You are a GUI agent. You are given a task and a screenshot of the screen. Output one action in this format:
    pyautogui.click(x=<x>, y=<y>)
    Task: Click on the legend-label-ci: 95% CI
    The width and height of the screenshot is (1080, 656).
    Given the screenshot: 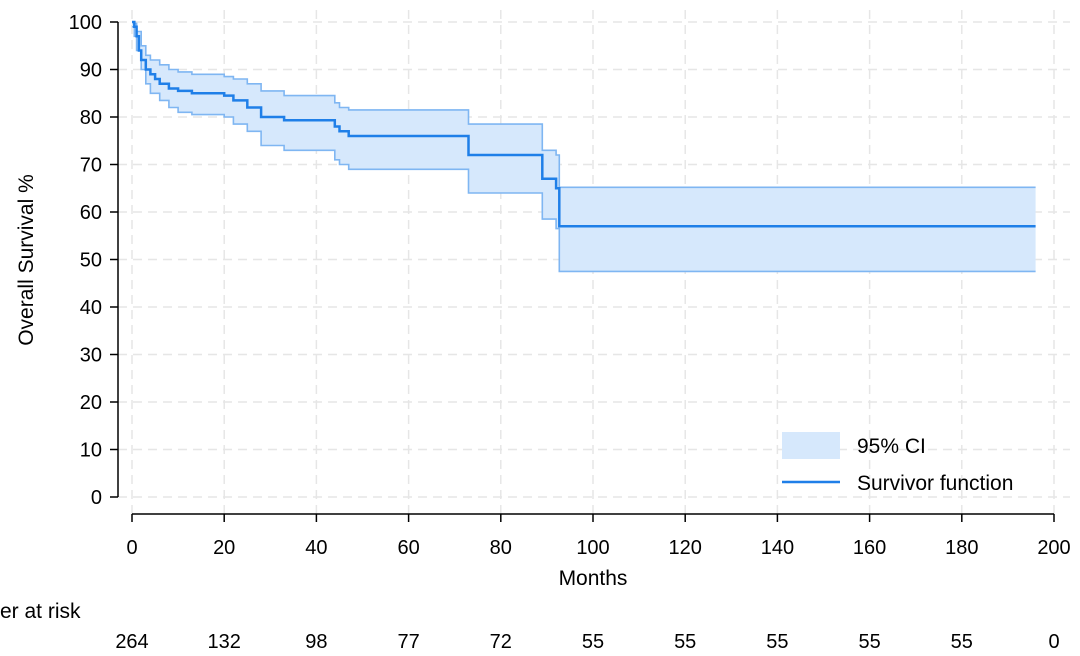 What is the action you would take?
    pyautogui.click(x=891, y=446)
    